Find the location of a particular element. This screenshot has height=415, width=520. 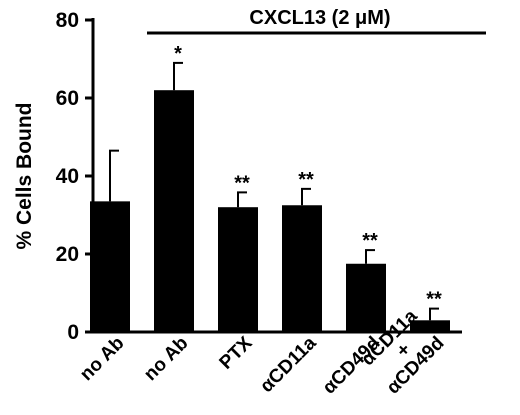

y-tick-label: 0 is located at coordinates (73, 332).